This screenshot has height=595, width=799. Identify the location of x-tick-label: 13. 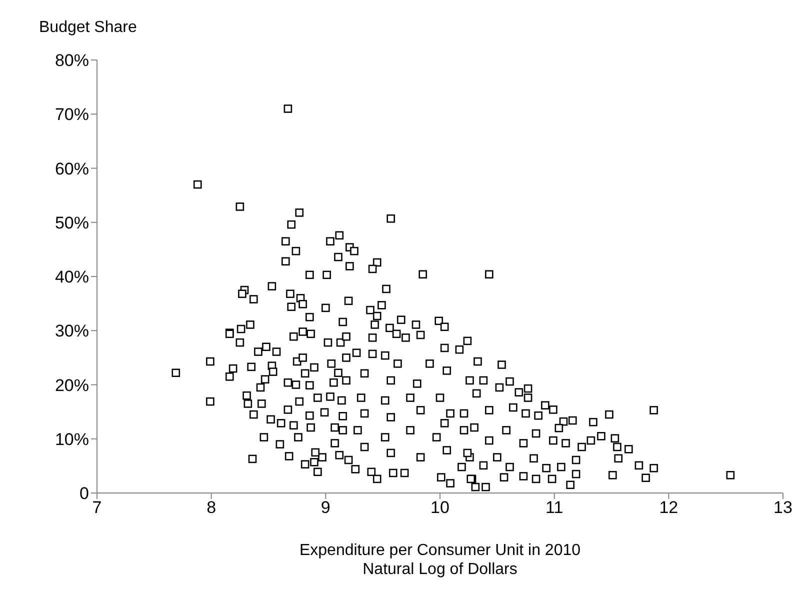
(783, 508).